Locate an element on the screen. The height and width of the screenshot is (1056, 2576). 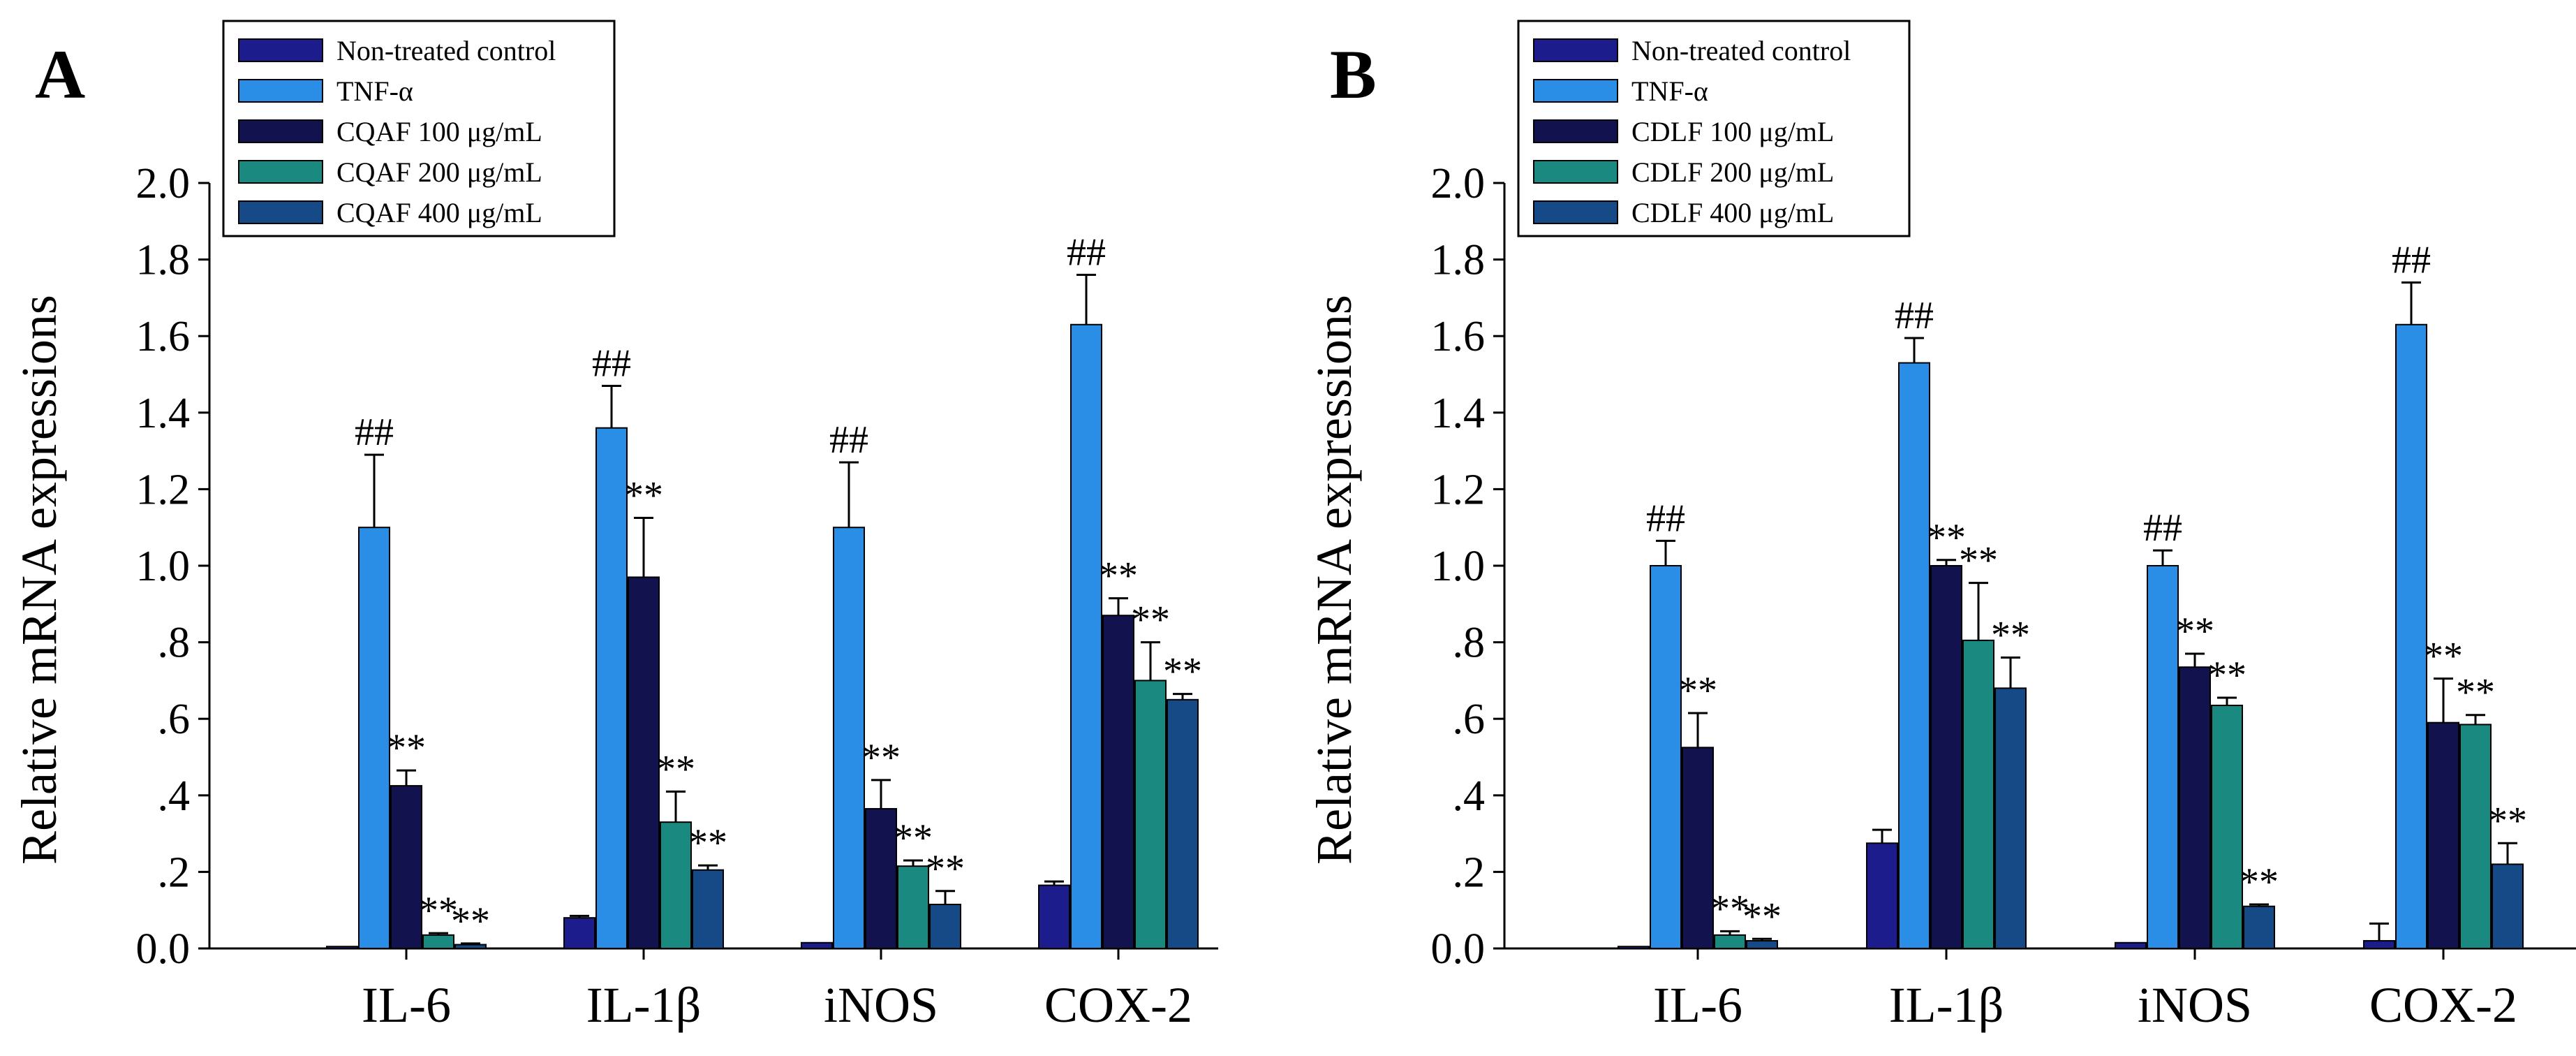
panel-a-y-tick-label: 0.0 is located at coordinates (163, 949).